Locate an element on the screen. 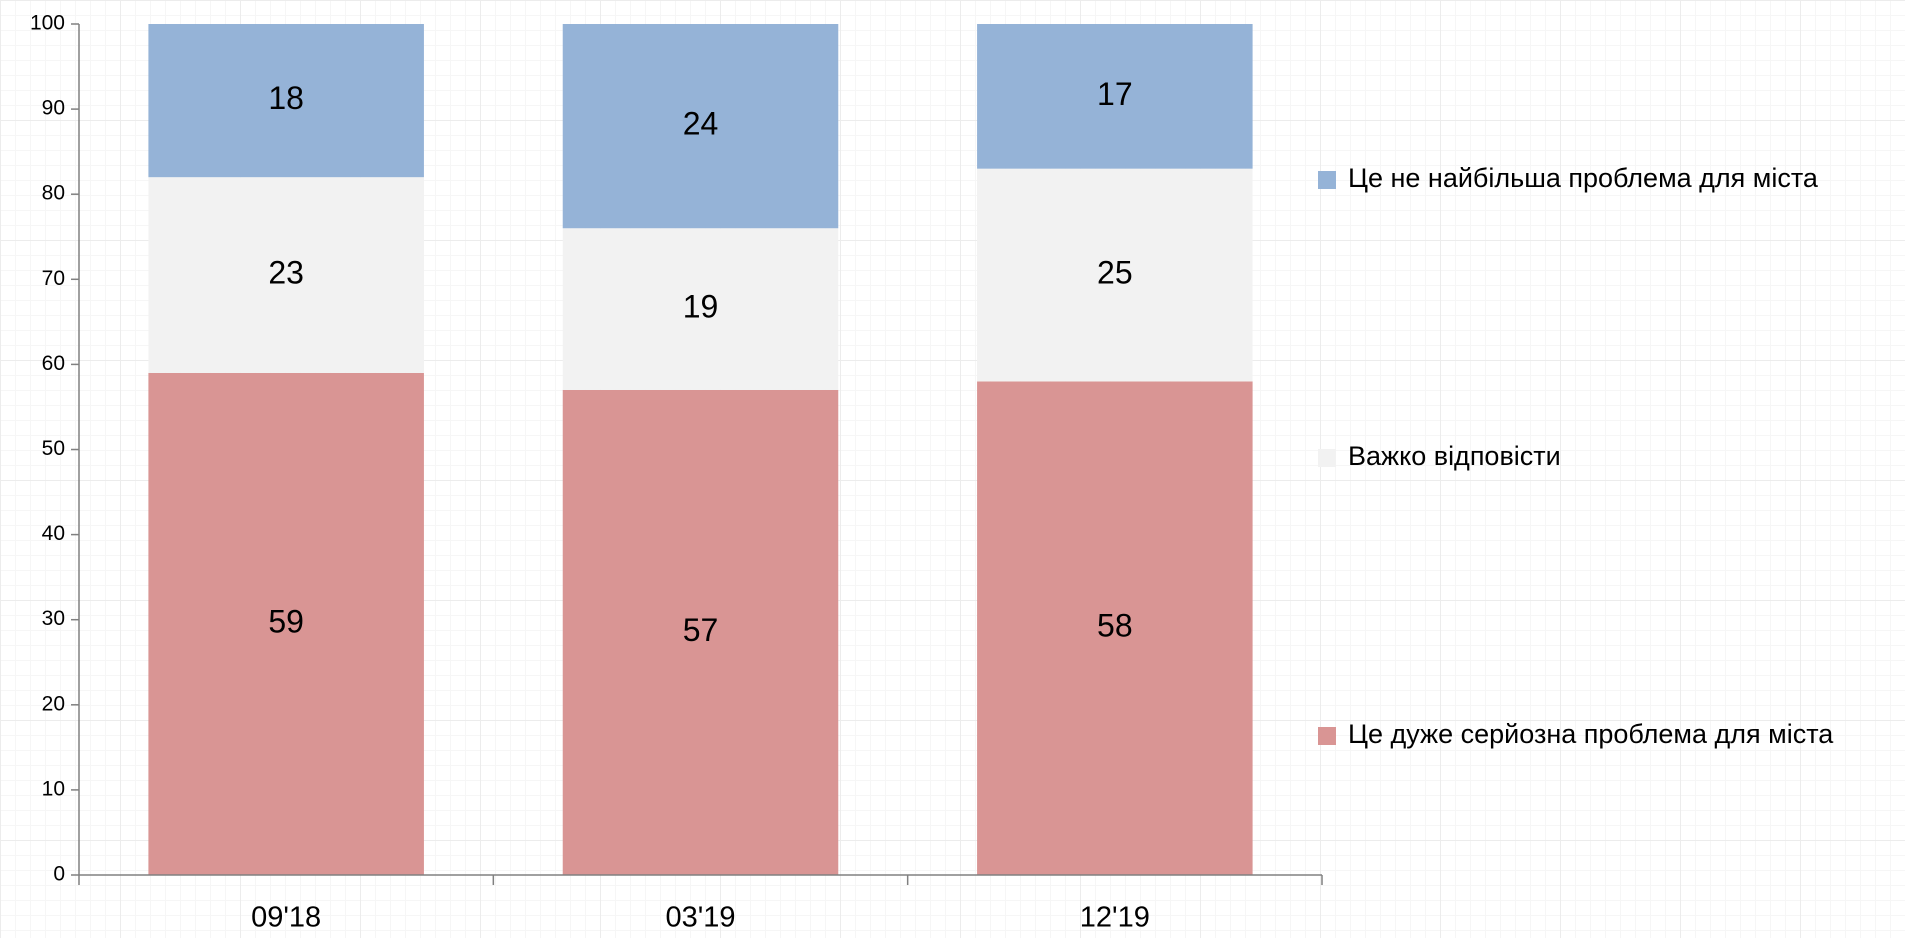  y-tick-label: 60 is located at coordinates (53, 363).